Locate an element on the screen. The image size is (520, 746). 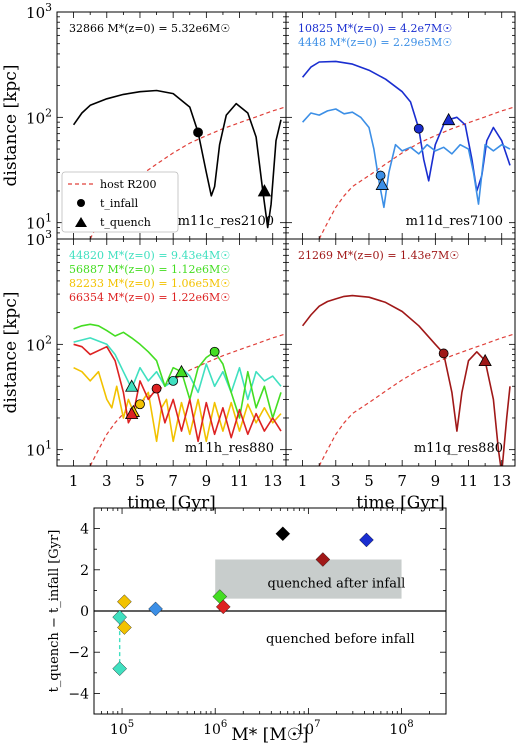
y-tick-label: −4 is located at coordinates (78, 694).